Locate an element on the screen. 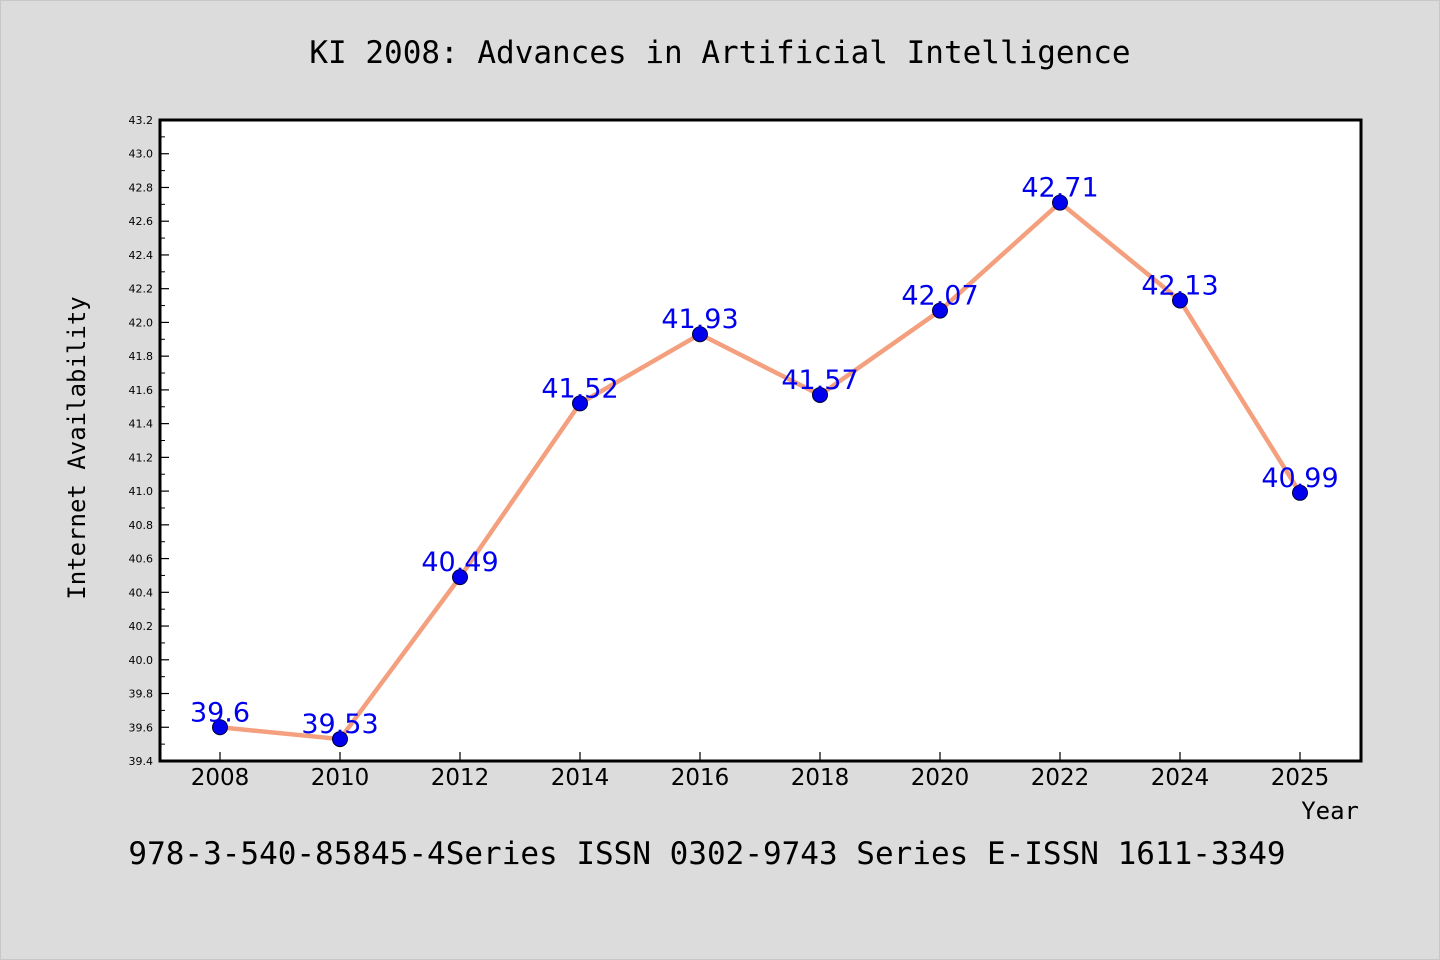 The image size is (1440, 960). x-tick-label: 2016 is located at coordinates (700, 778).